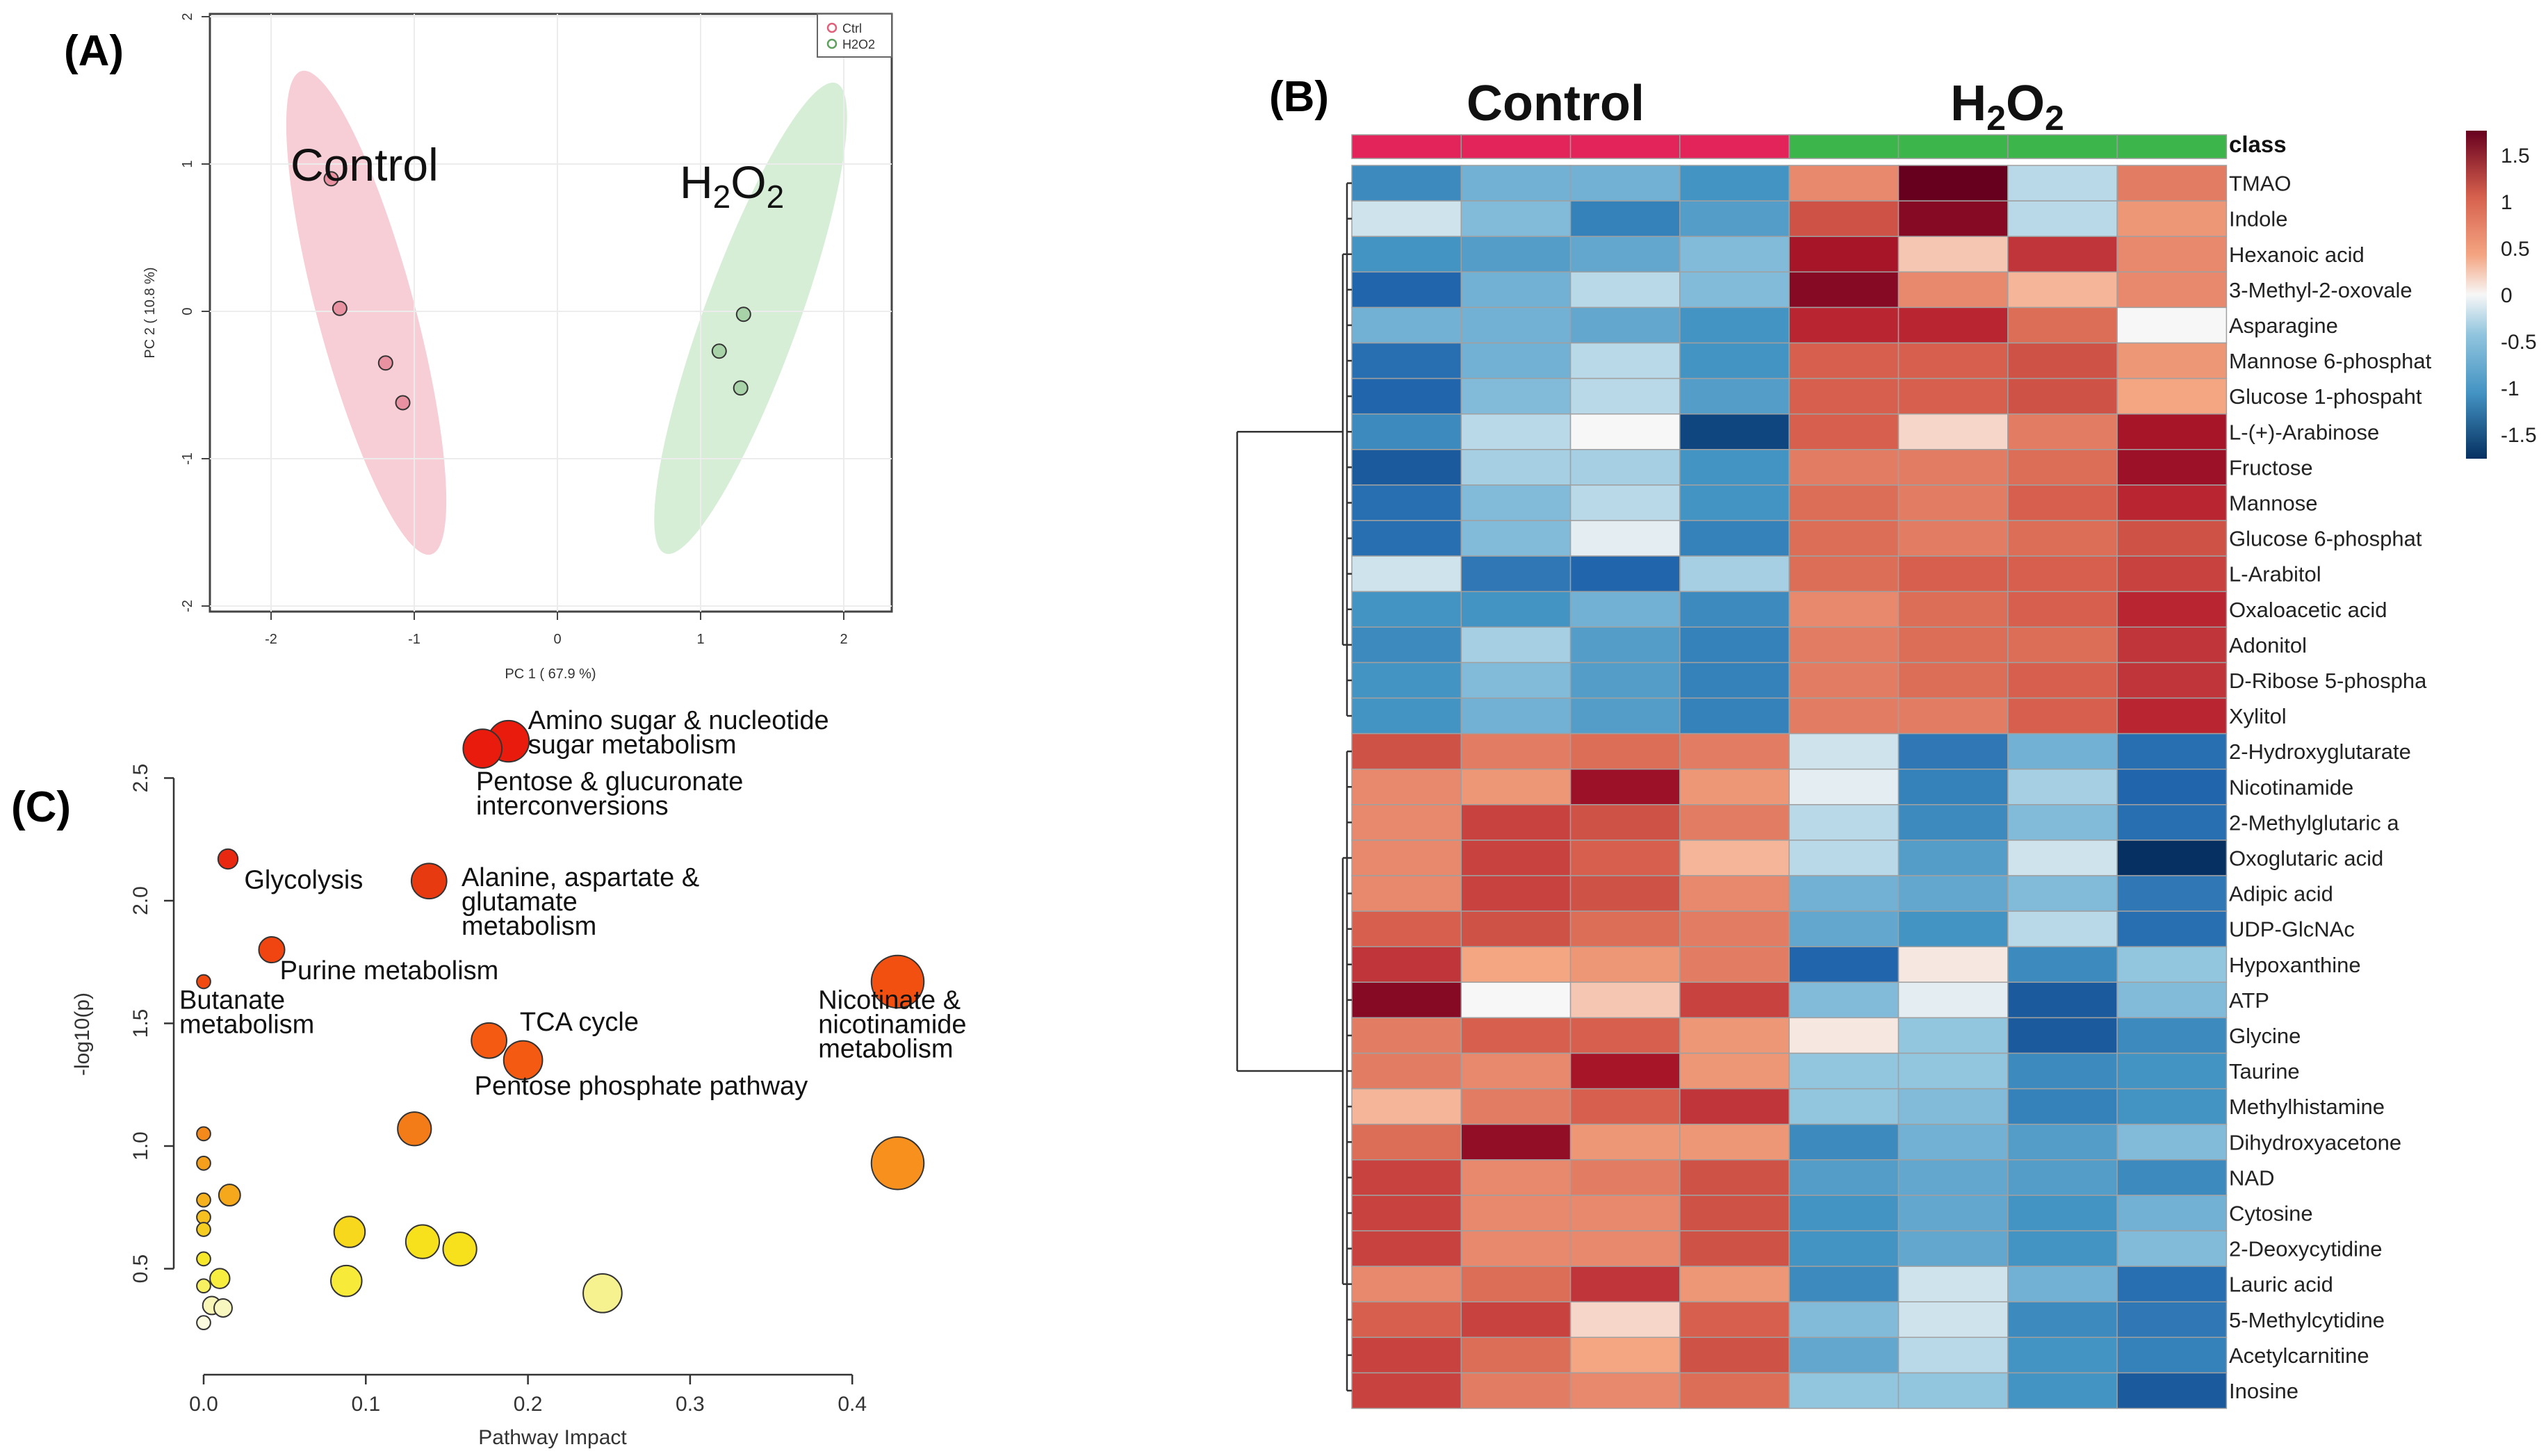 The height and width of the screenshot is (1456, 2548). Describe the element at coordinates (2292, 929) in the screenshot. I see `heatmap-row-label: UDP-GlcNAc` at that location.